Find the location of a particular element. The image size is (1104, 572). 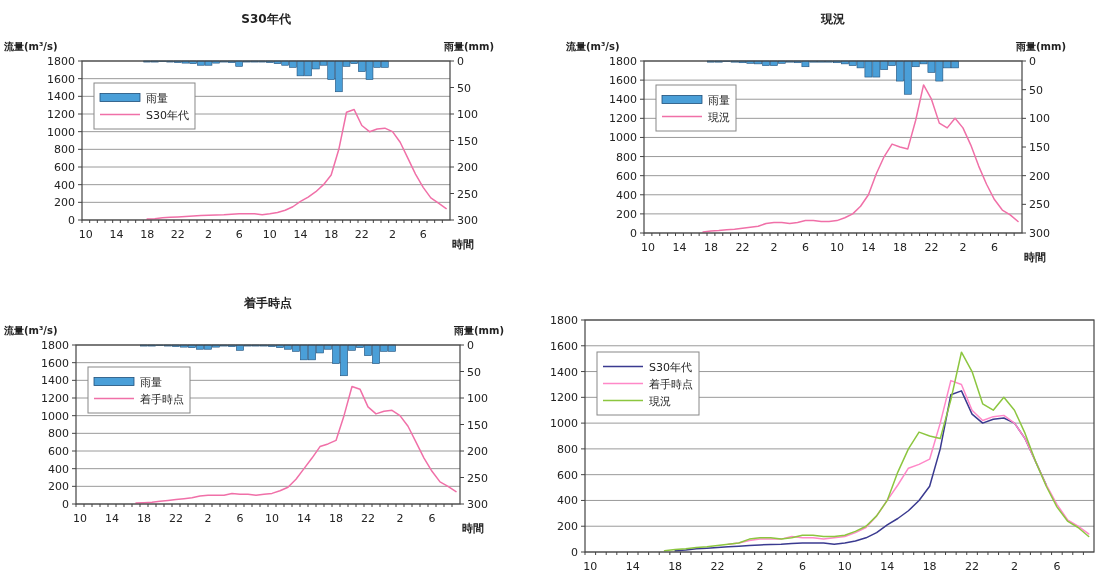

legend-label: 現況 is located at coordinates (719, 117).